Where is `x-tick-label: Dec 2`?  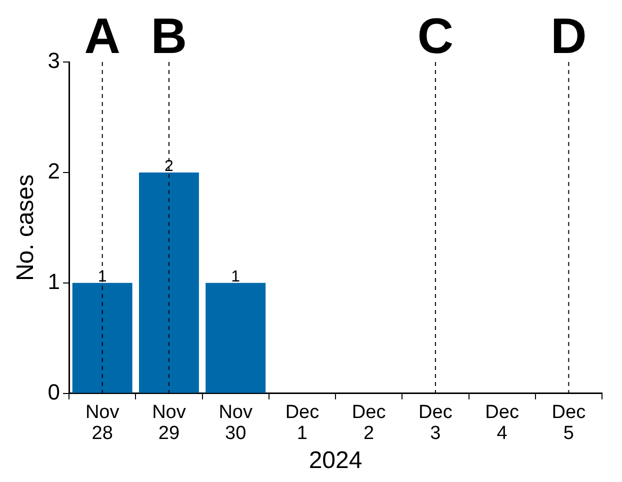
x-tick-label: Dec 2 is located at coordinates (369, 423).